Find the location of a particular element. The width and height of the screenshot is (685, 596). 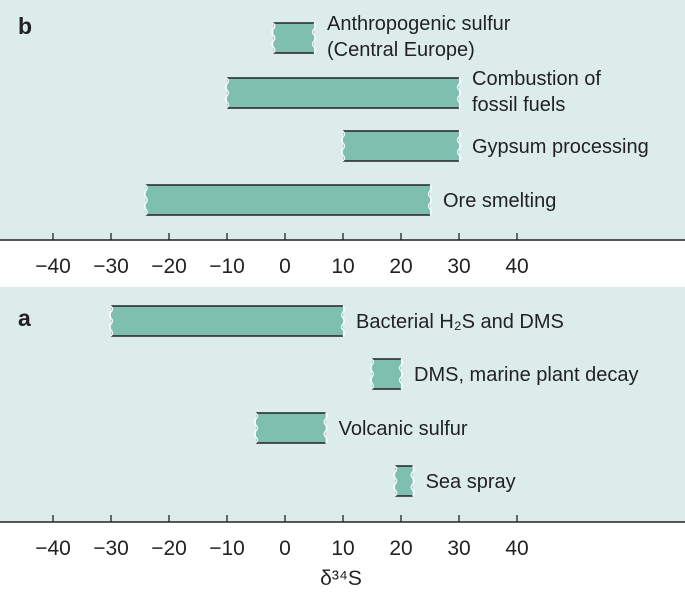

range-bar: Gypsum processing is located at coordinates (494, 146).